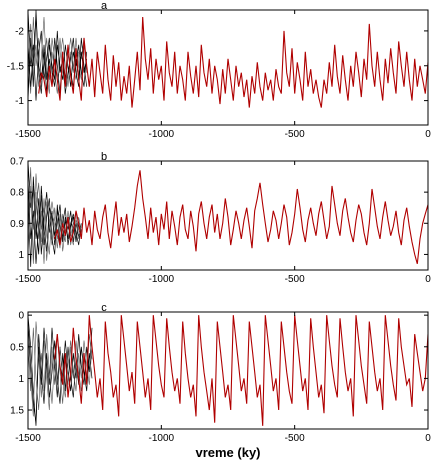  I want to click on panel-label: b, so click(104, 157).